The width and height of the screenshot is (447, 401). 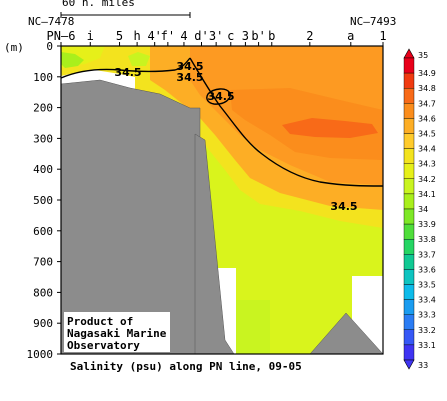 I want to click on station-label: 2, so click(x=309, y=36).